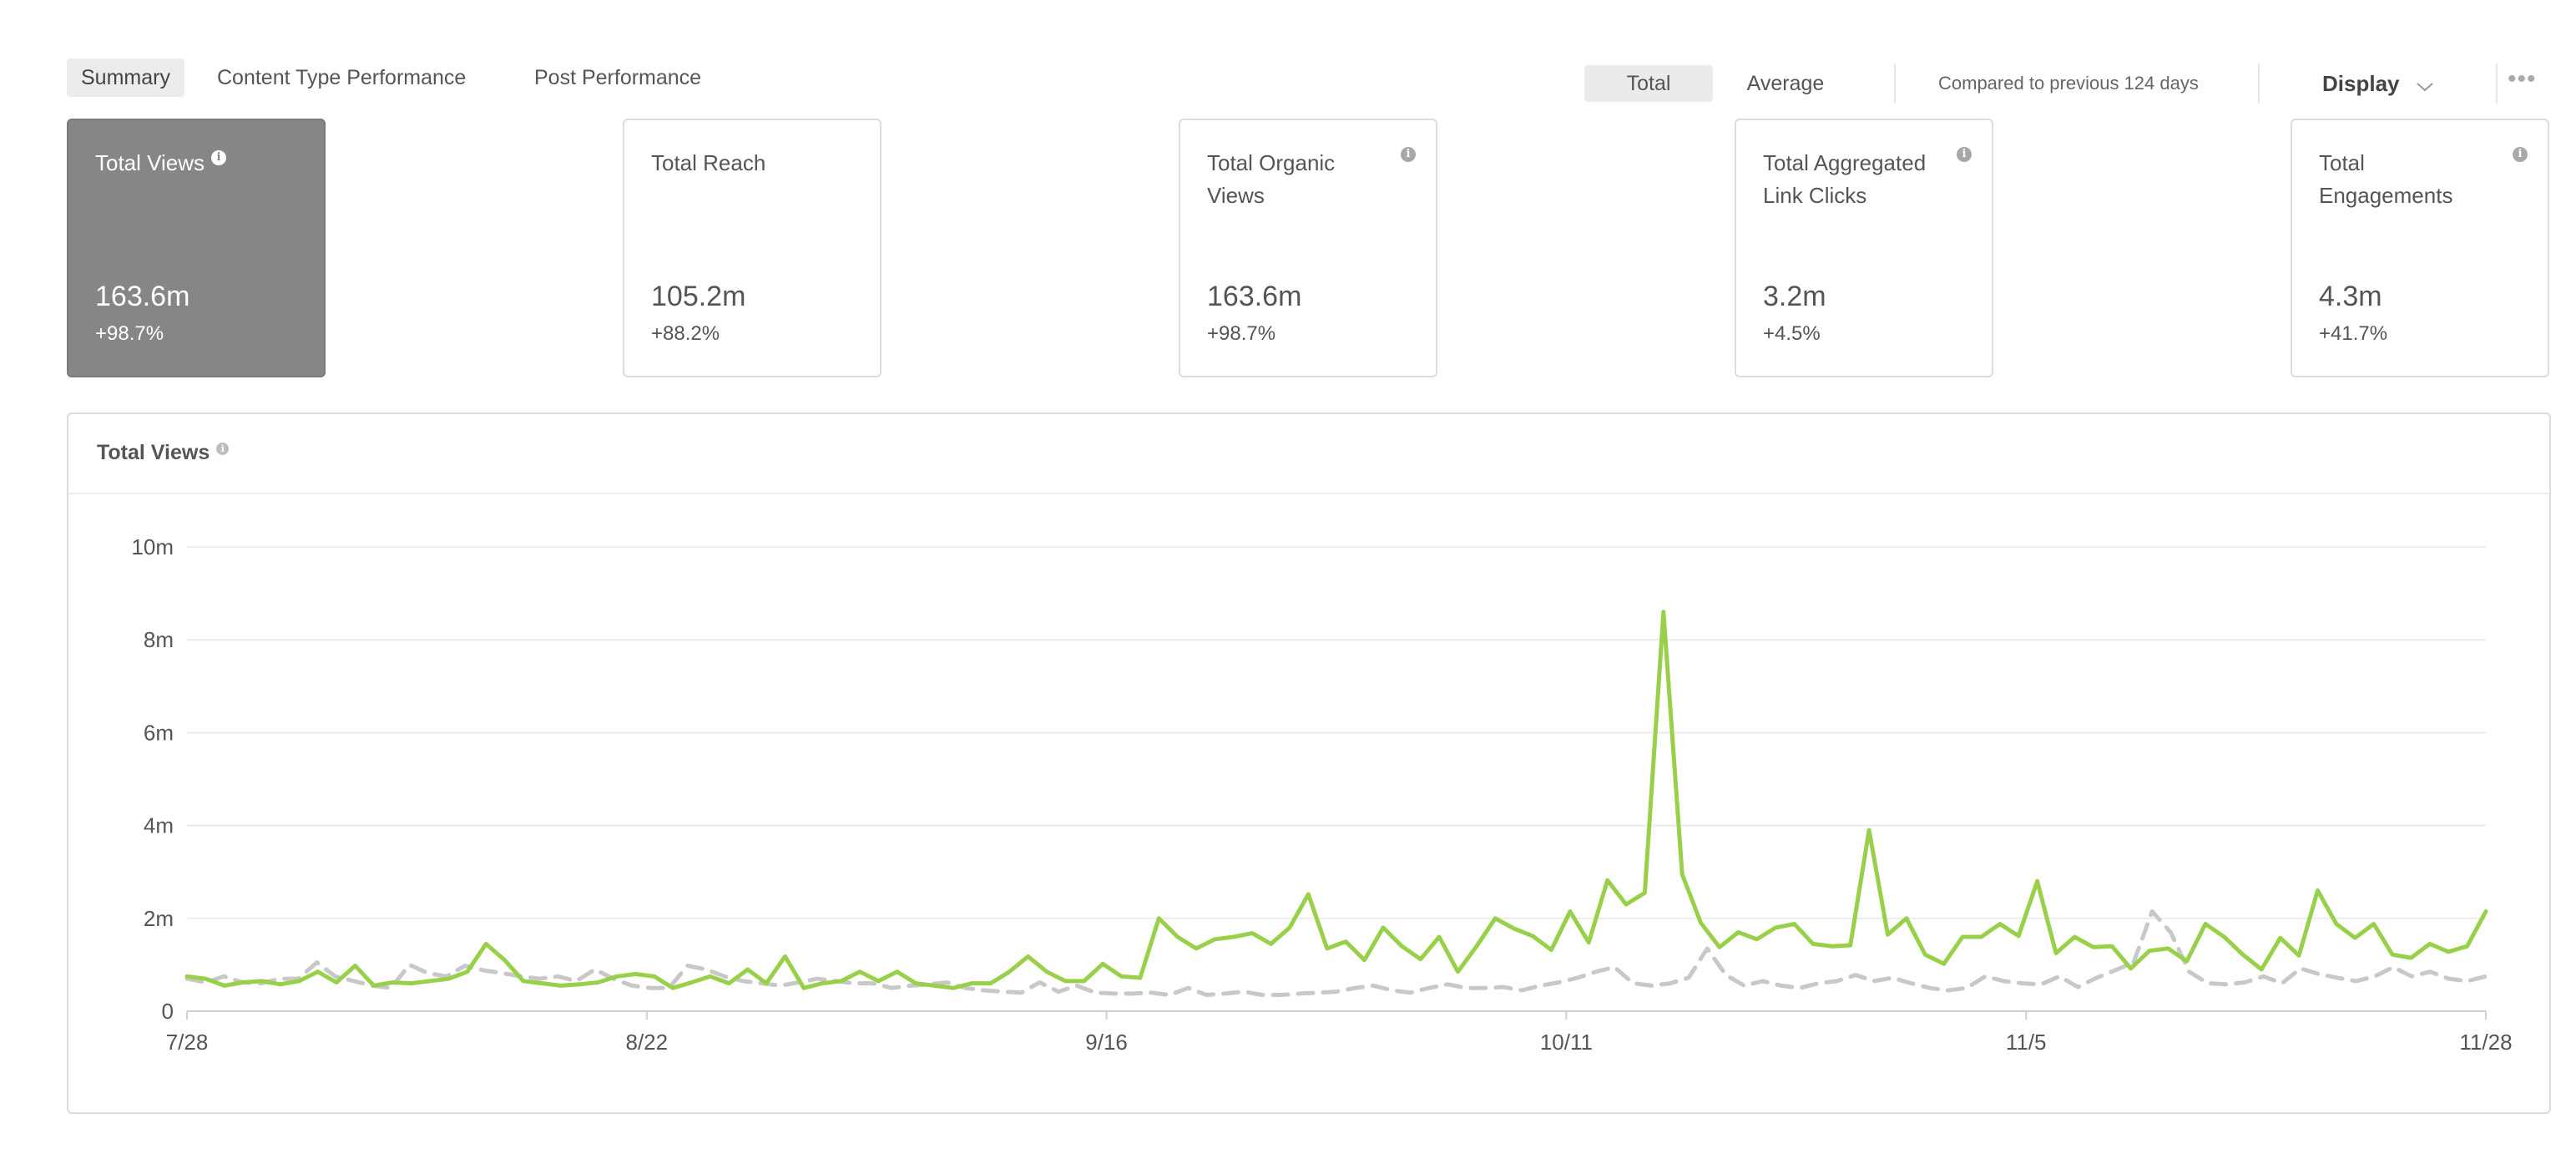  Describe the element at coordinates (618, 78) in the screenshot. I see `tab-post-performance: Post Performance` at that location.